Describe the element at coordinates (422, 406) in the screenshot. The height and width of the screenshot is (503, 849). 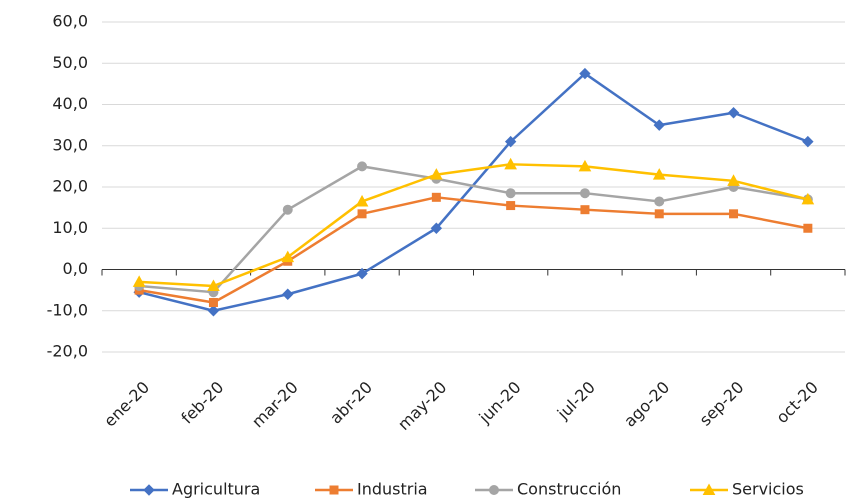
I see `x-tick-label: may-20` at that location.